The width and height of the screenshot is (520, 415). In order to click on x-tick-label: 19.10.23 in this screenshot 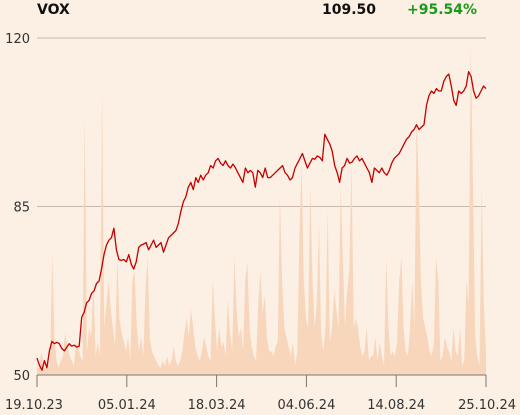, I will do `click(34, 405)`.